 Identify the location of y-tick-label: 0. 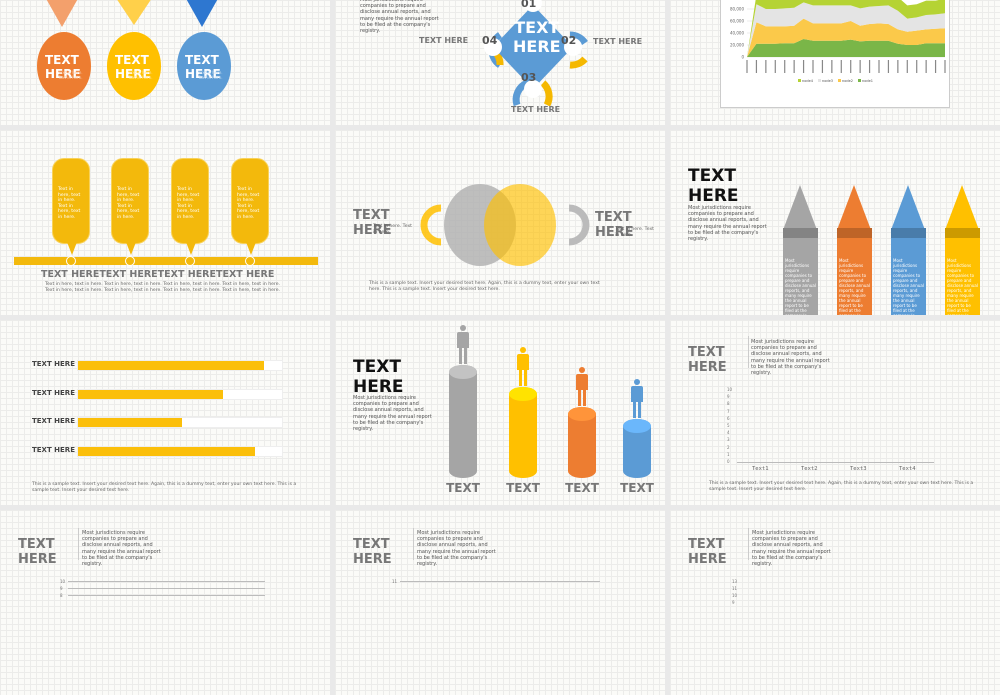
(742, 57).